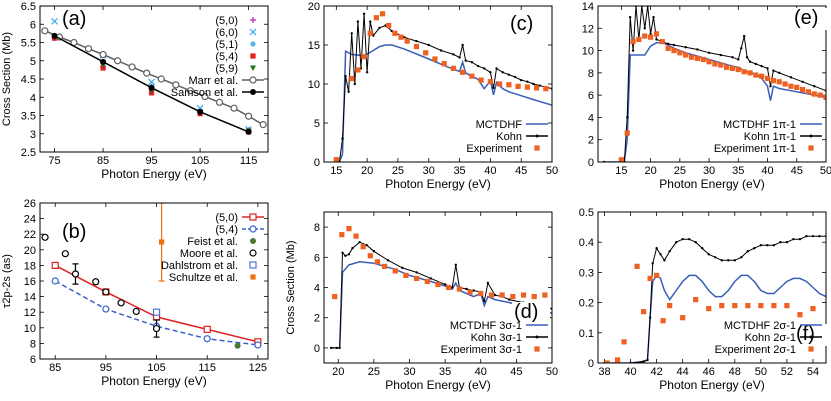 The image size is (831, 401). Describe the element at coordinates (481, 372) in the screenshot. I see `x-tick-label: 40` at that location.